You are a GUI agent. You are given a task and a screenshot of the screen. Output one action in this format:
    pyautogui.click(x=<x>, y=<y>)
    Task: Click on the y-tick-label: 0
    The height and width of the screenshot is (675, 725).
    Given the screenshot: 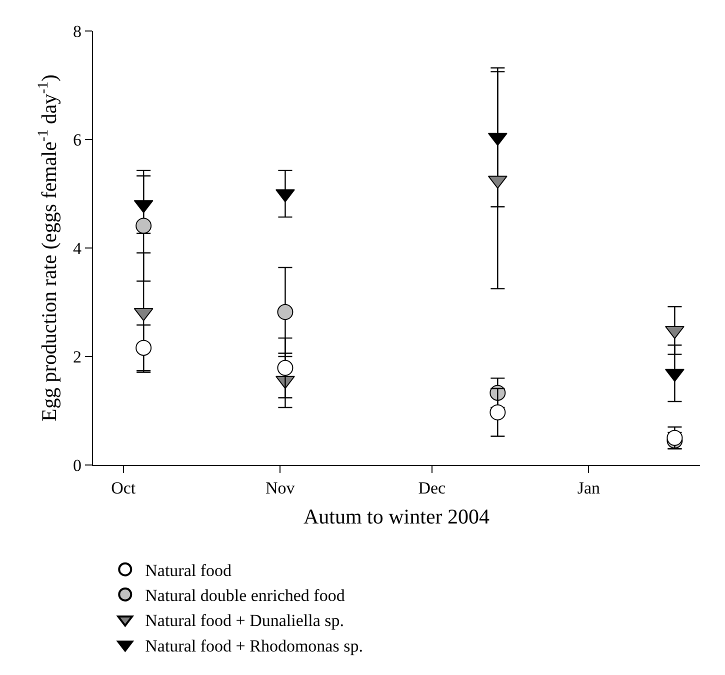 What is the action you would take?
    pyautogui.click(x=77, y=465)
    